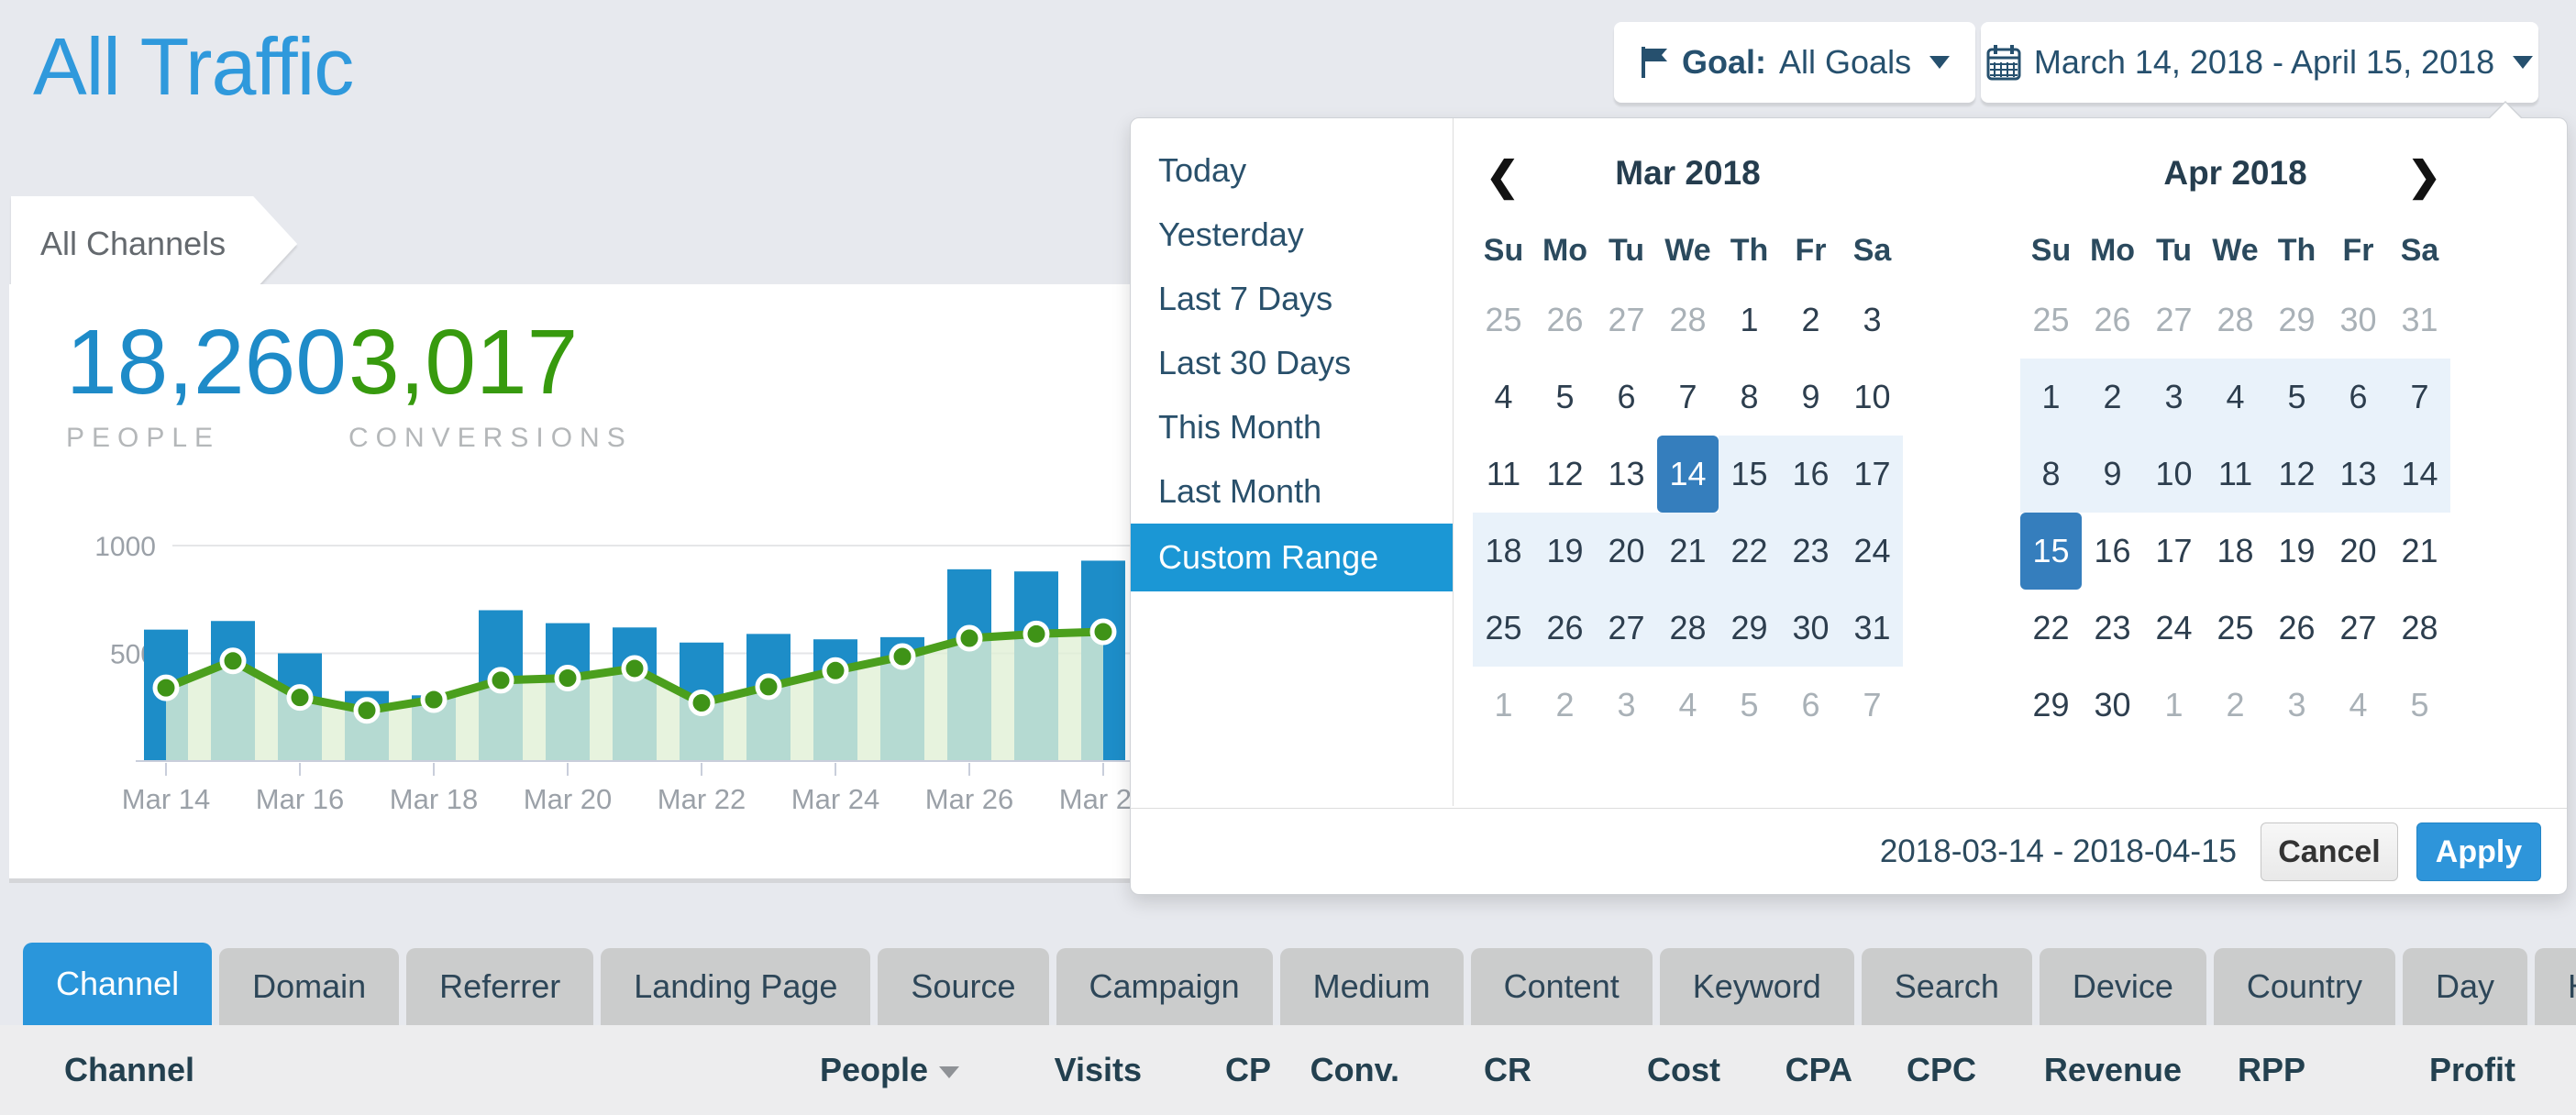 The height and width of the screenshot is (1115, 2576). Describe the element at coordinates (2051, 704) in the screenshot. I see `calendar-day: 29` at that location.